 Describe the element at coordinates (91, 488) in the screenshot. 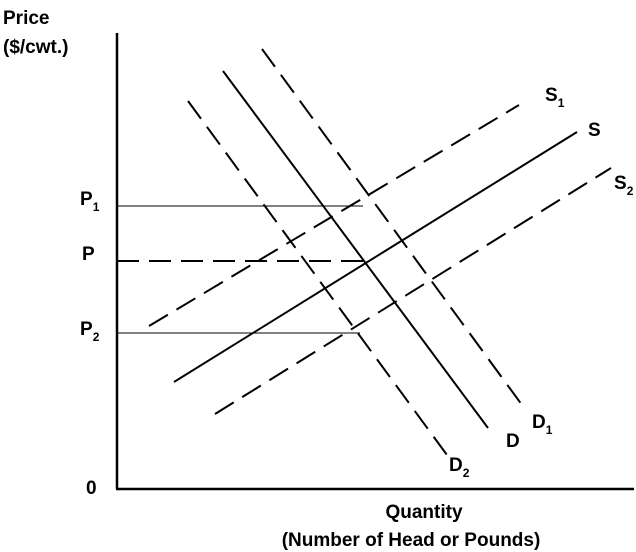

I see `origin-label: 0` at that location.